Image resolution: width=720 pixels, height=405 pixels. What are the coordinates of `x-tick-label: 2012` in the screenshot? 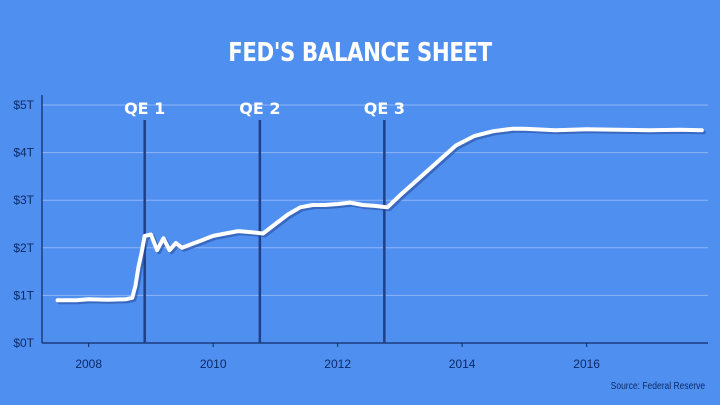 It's located at (337, 364).